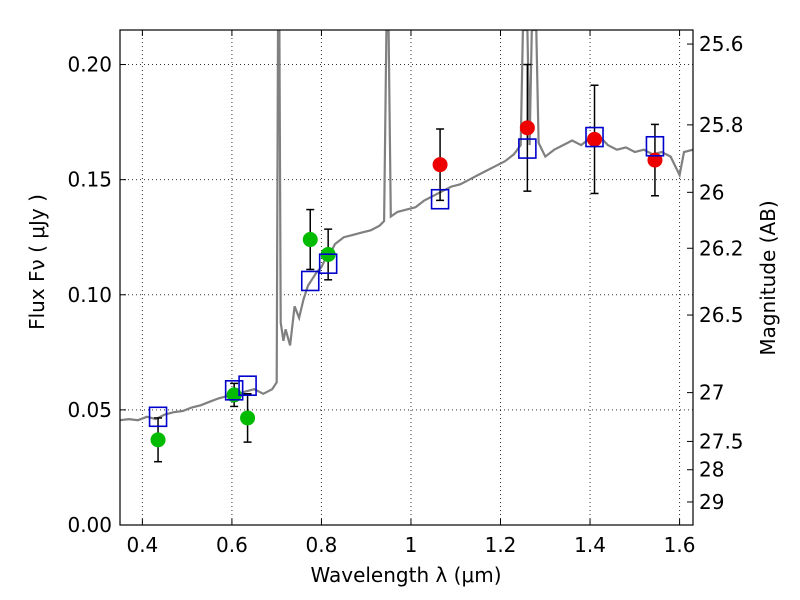 The height and width of the screenshot is (600, 800). What do you see at coordinates (89, 295) in the screenshot?
I see `y-tick-label: 0.10` at bounding box center [89, 295].